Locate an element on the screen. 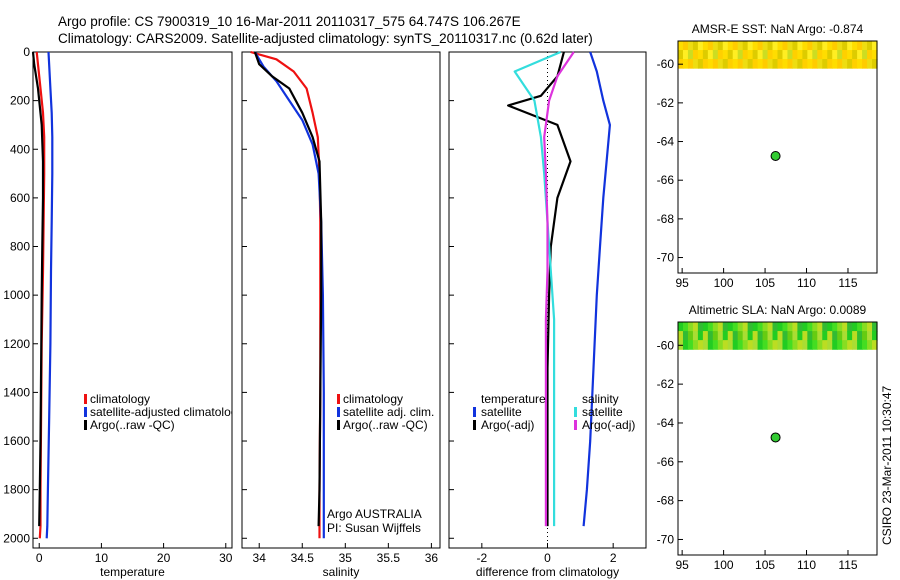 The height and width of the screenshot is (580, 900). x-tick-label: 30 is located at coordinates (226, 558).